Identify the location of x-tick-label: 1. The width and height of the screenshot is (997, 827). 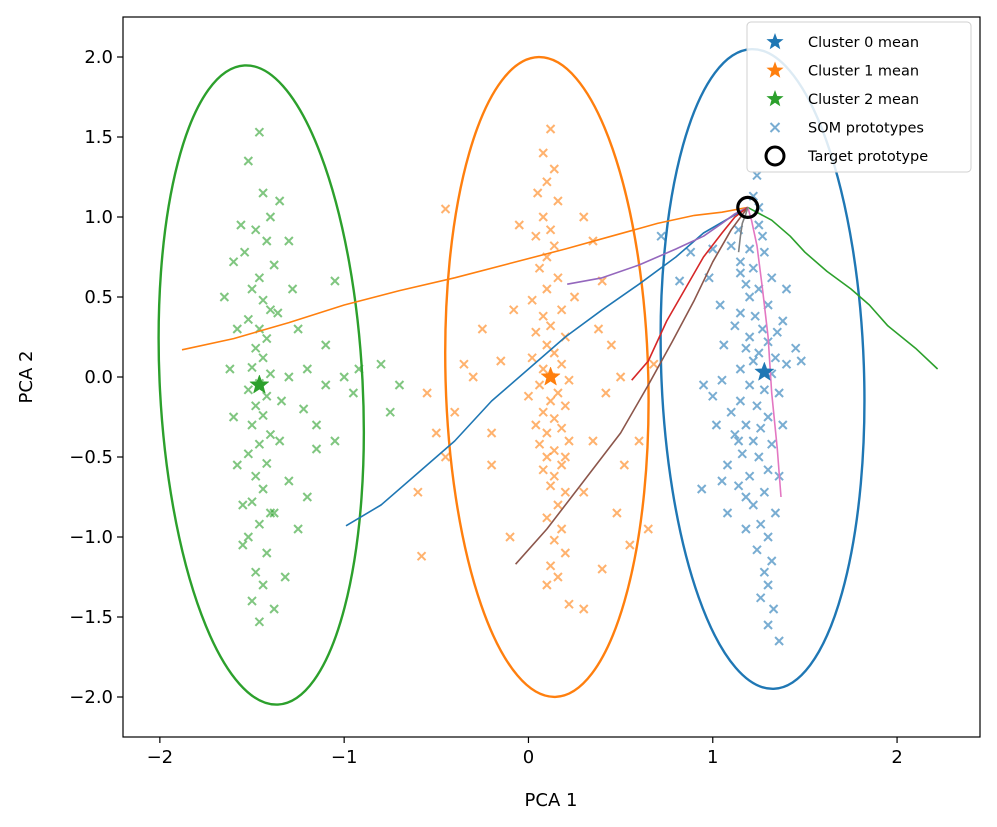
(712, 757).